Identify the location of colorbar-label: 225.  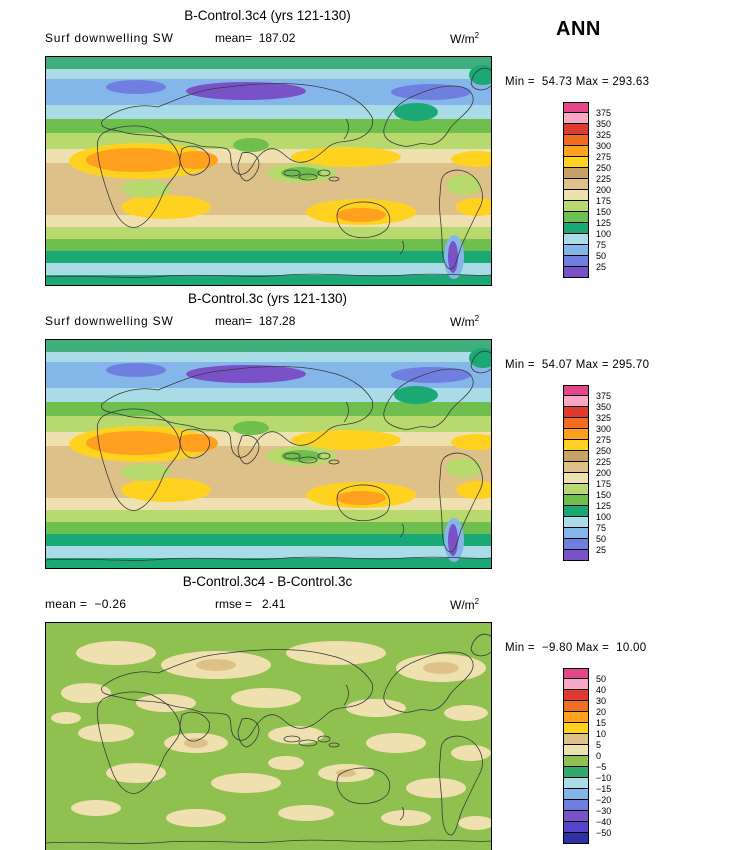
(604, 462).